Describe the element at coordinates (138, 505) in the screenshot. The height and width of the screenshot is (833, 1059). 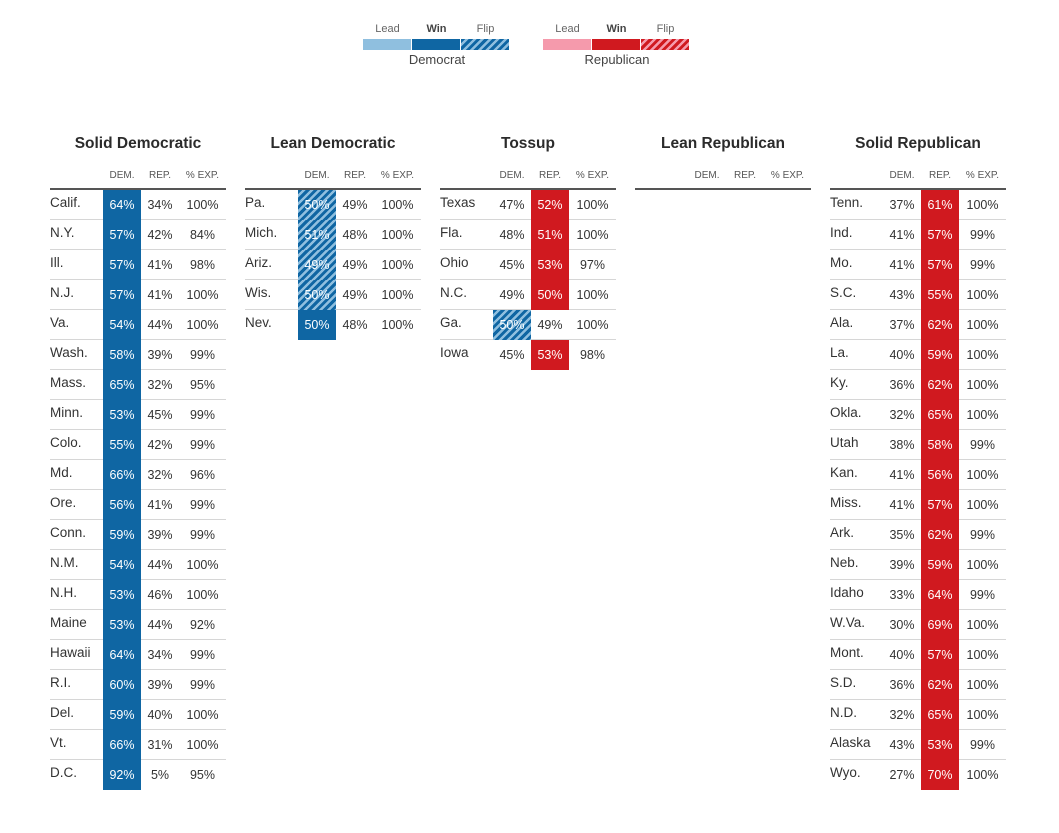
I see `table-row: Ore. 56% 41% 99%` at that location.